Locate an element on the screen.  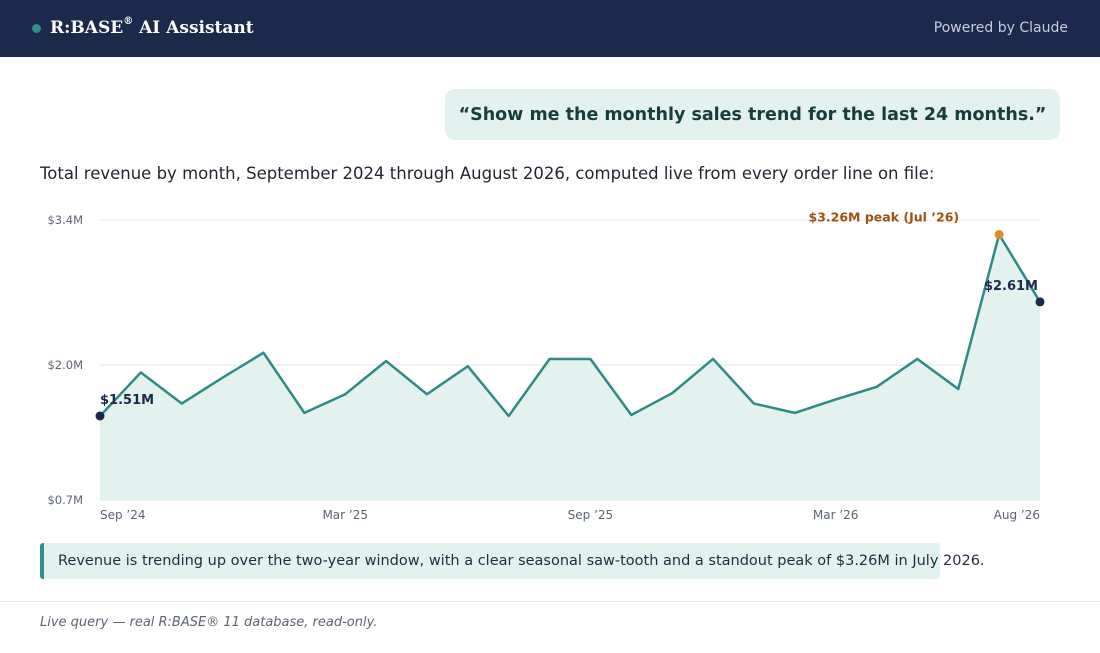
x-tick-label: Mar ’25 is located at coordinates (345, 515).